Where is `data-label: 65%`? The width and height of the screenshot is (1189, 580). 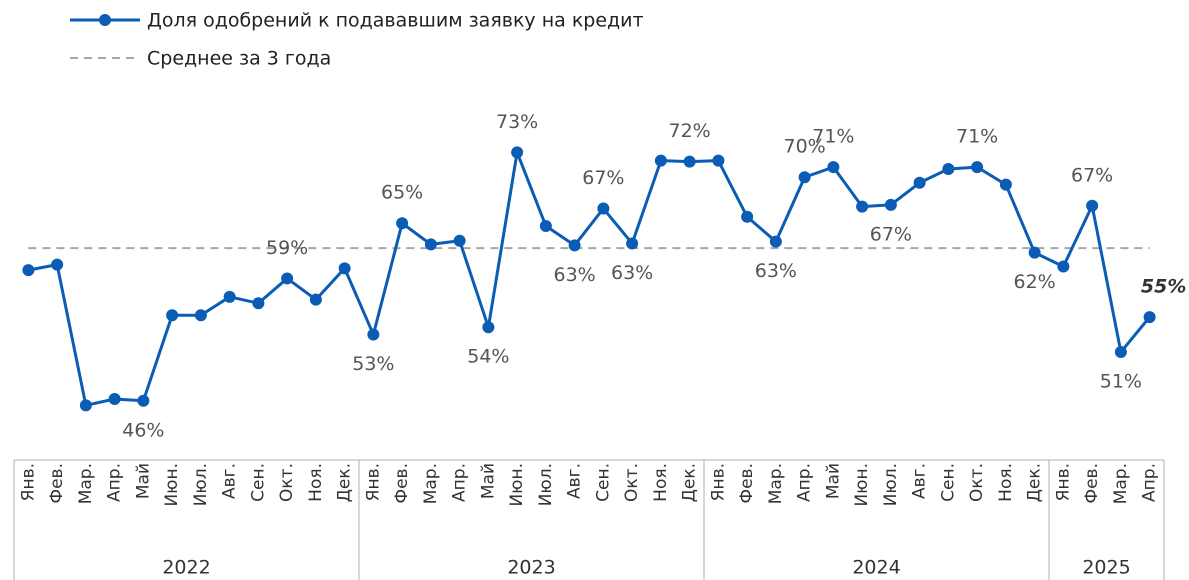 data-label: 65% is located at coordinates (402, 193).